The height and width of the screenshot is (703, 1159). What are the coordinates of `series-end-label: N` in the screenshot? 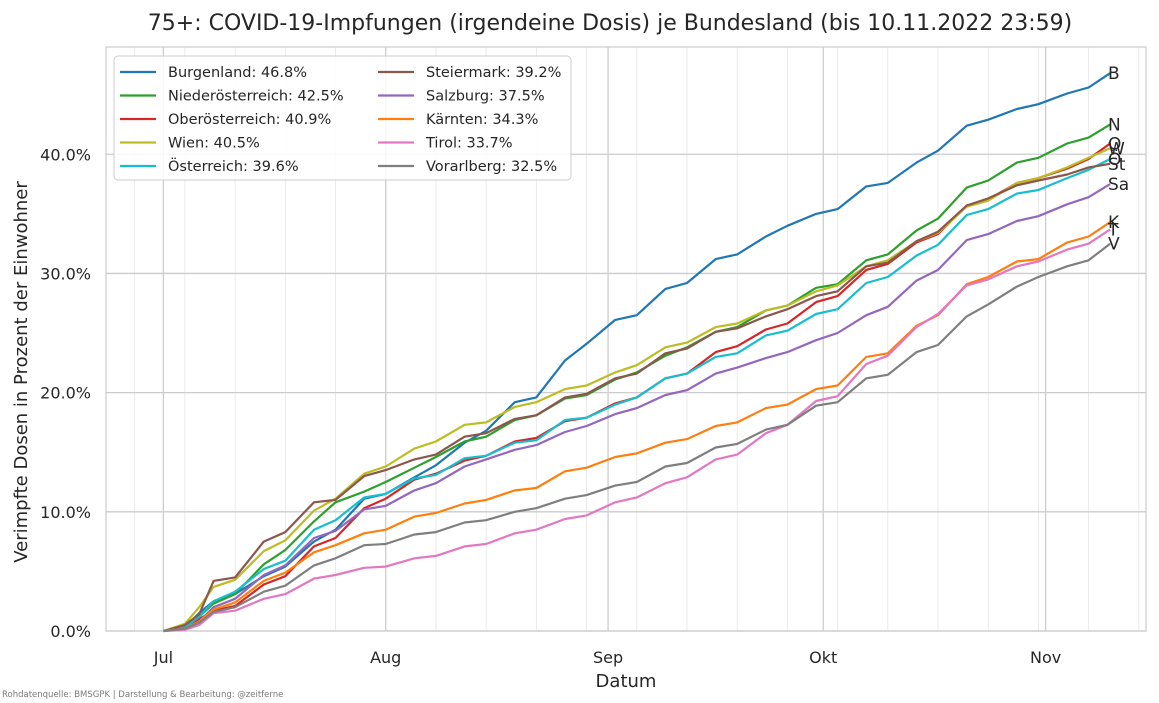 It's located at (1114, 125).